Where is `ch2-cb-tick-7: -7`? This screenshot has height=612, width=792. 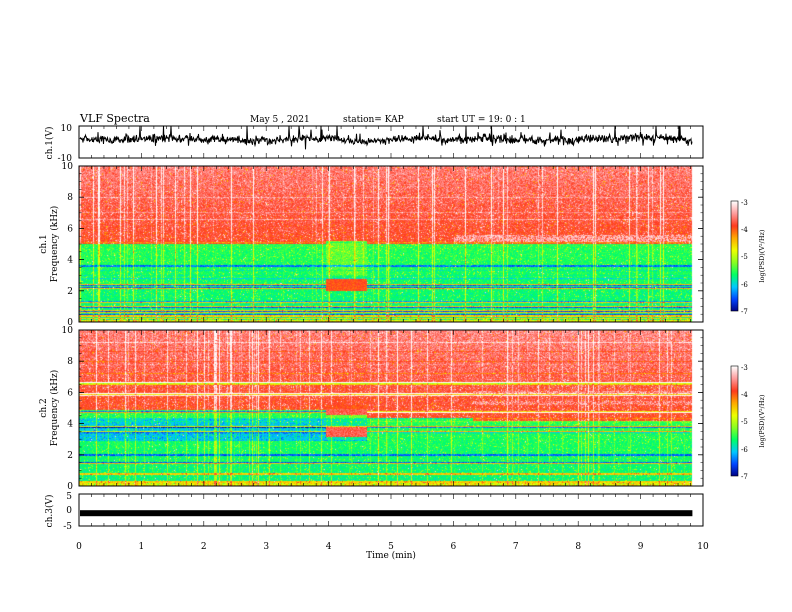 ch2-cb-tick-7: -7 is located at coordinates (744, 477).